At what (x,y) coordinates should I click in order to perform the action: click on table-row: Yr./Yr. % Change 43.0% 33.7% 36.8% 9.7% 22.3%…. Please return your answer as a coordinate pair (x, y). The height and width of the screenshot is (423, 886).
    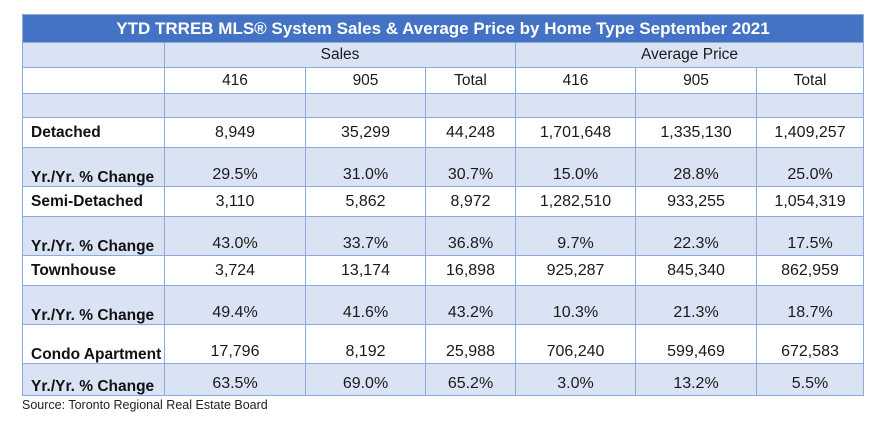
    Looking at the image, I should click on (443, 236).